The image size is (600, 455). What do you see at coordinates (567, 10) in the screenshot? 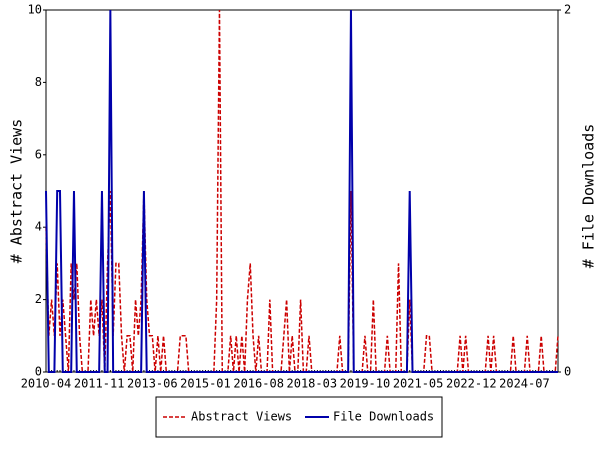
I see `y2-tick-label: 2` at bounding box center [567, 10].